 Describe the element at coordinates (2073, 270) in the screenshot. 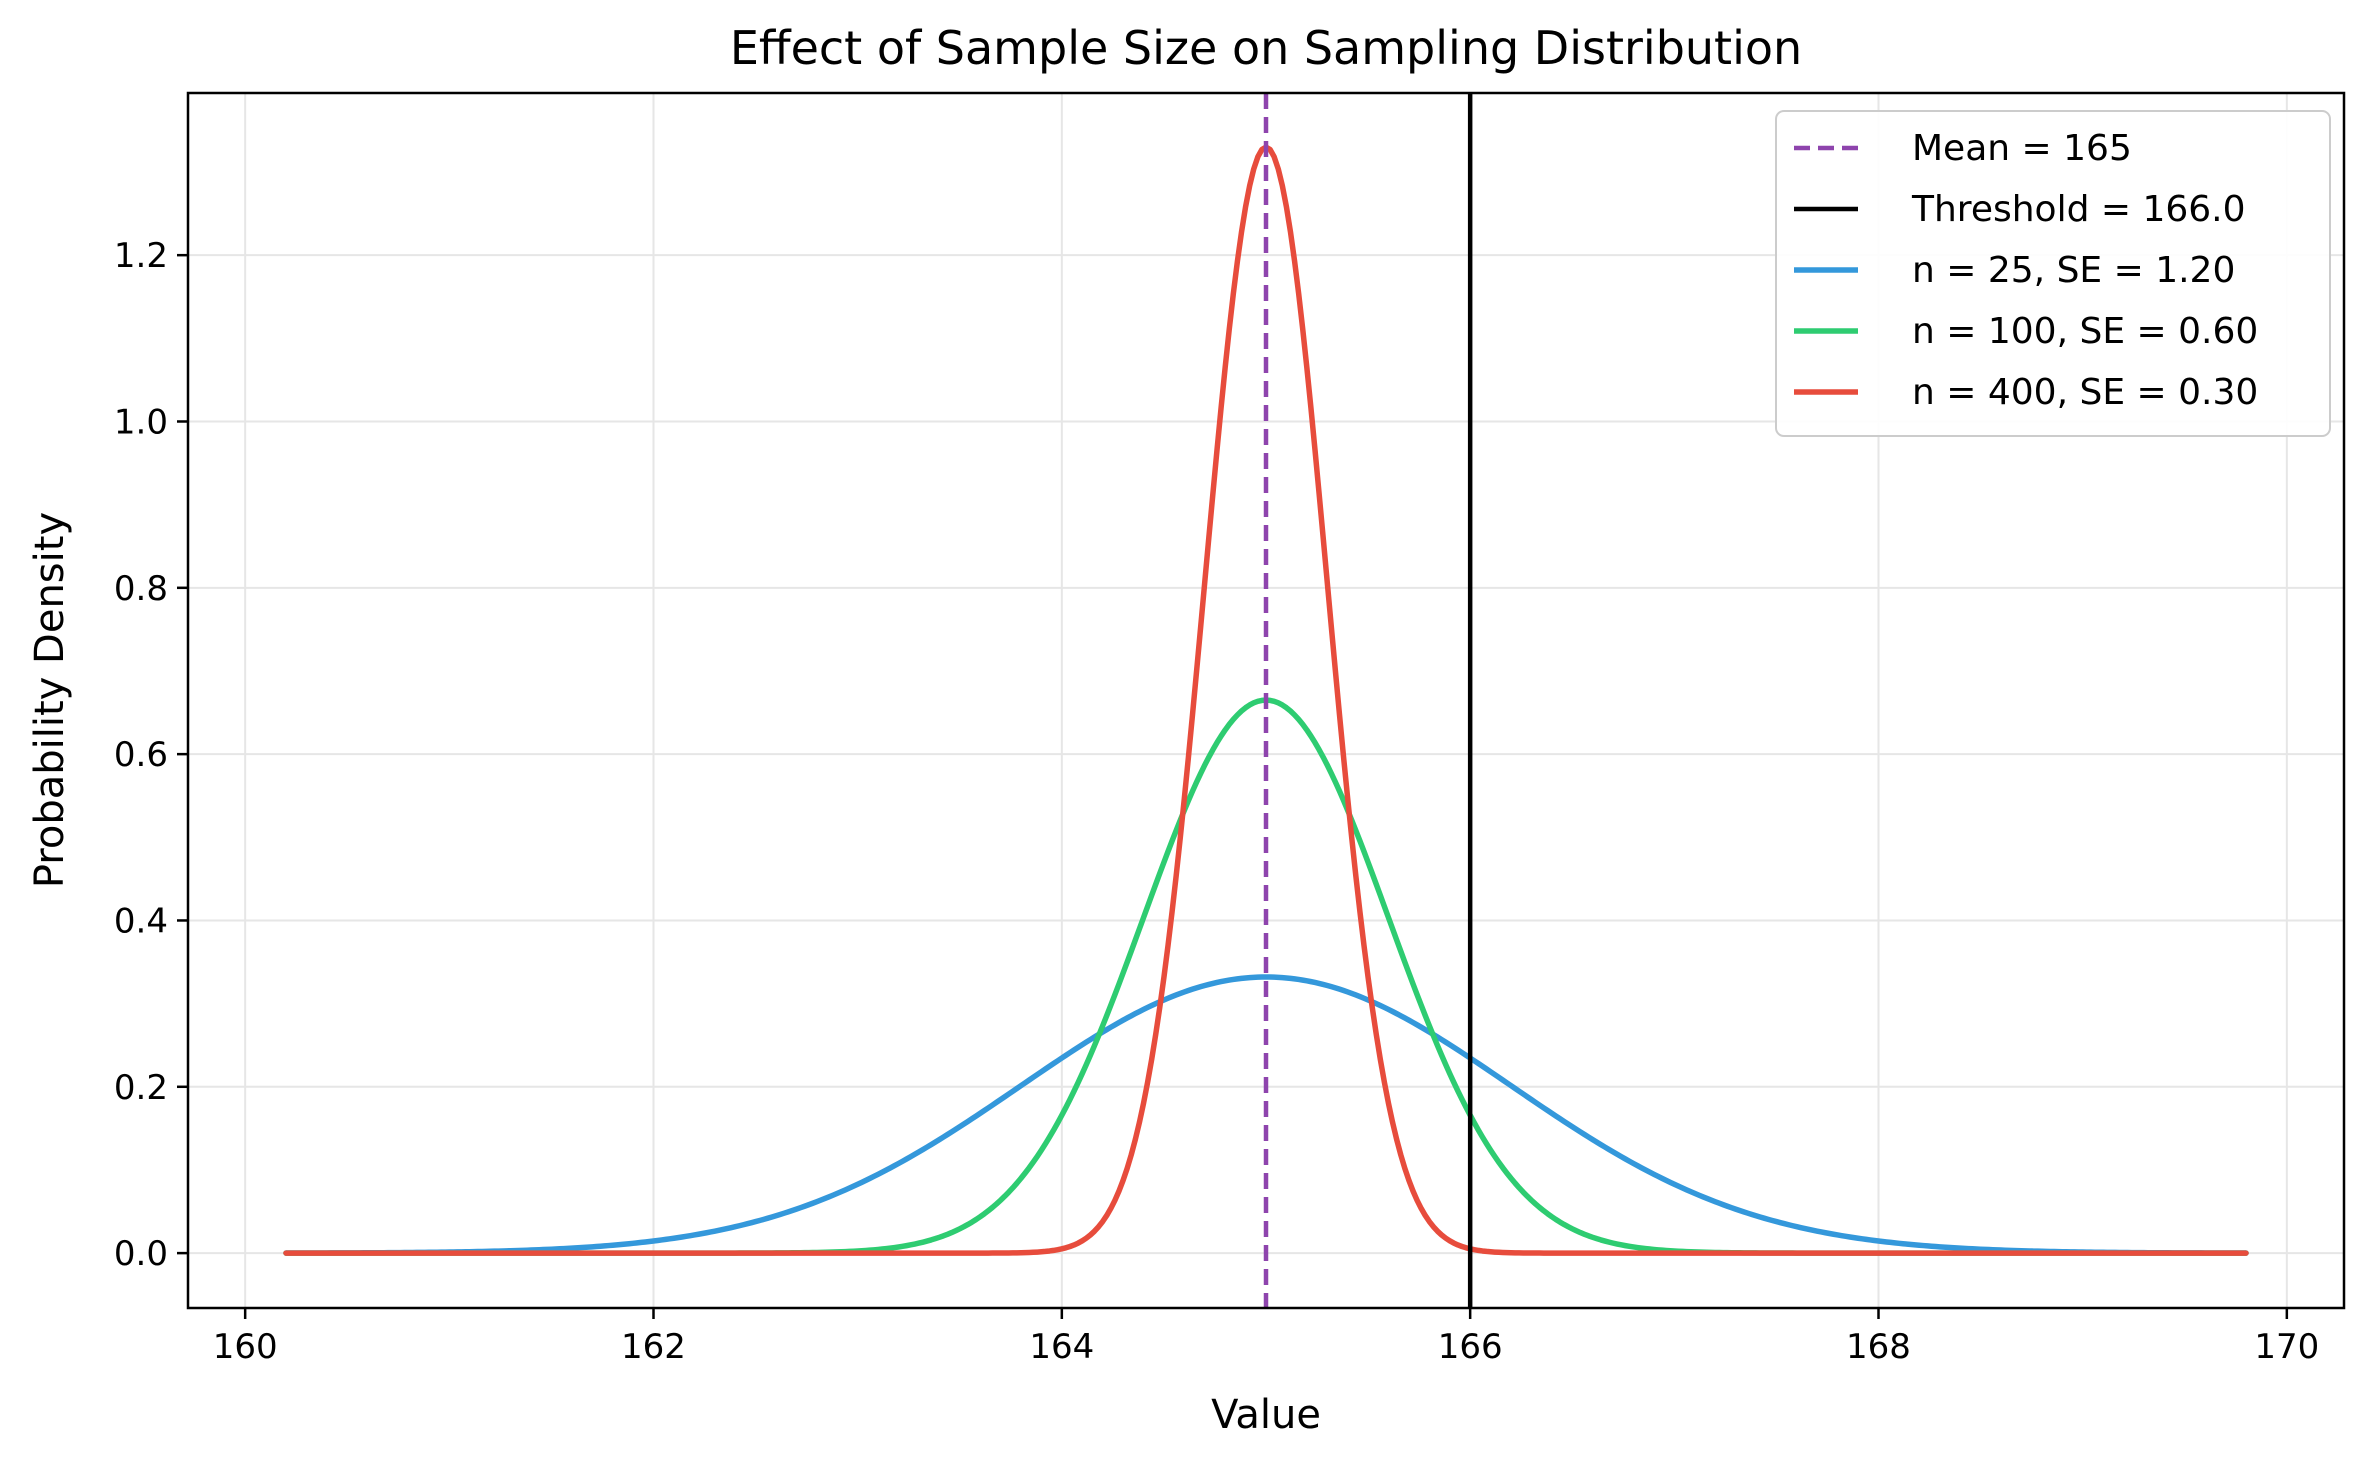

I see `legend-entry-series-label: n = 25, SE = 1.20` at that location.